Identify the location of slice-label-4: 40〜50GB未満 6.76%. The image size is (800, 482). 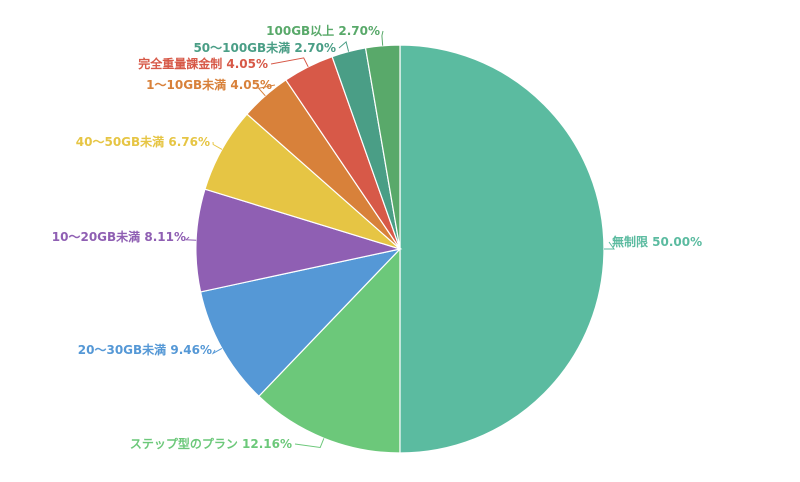
(143, 141).